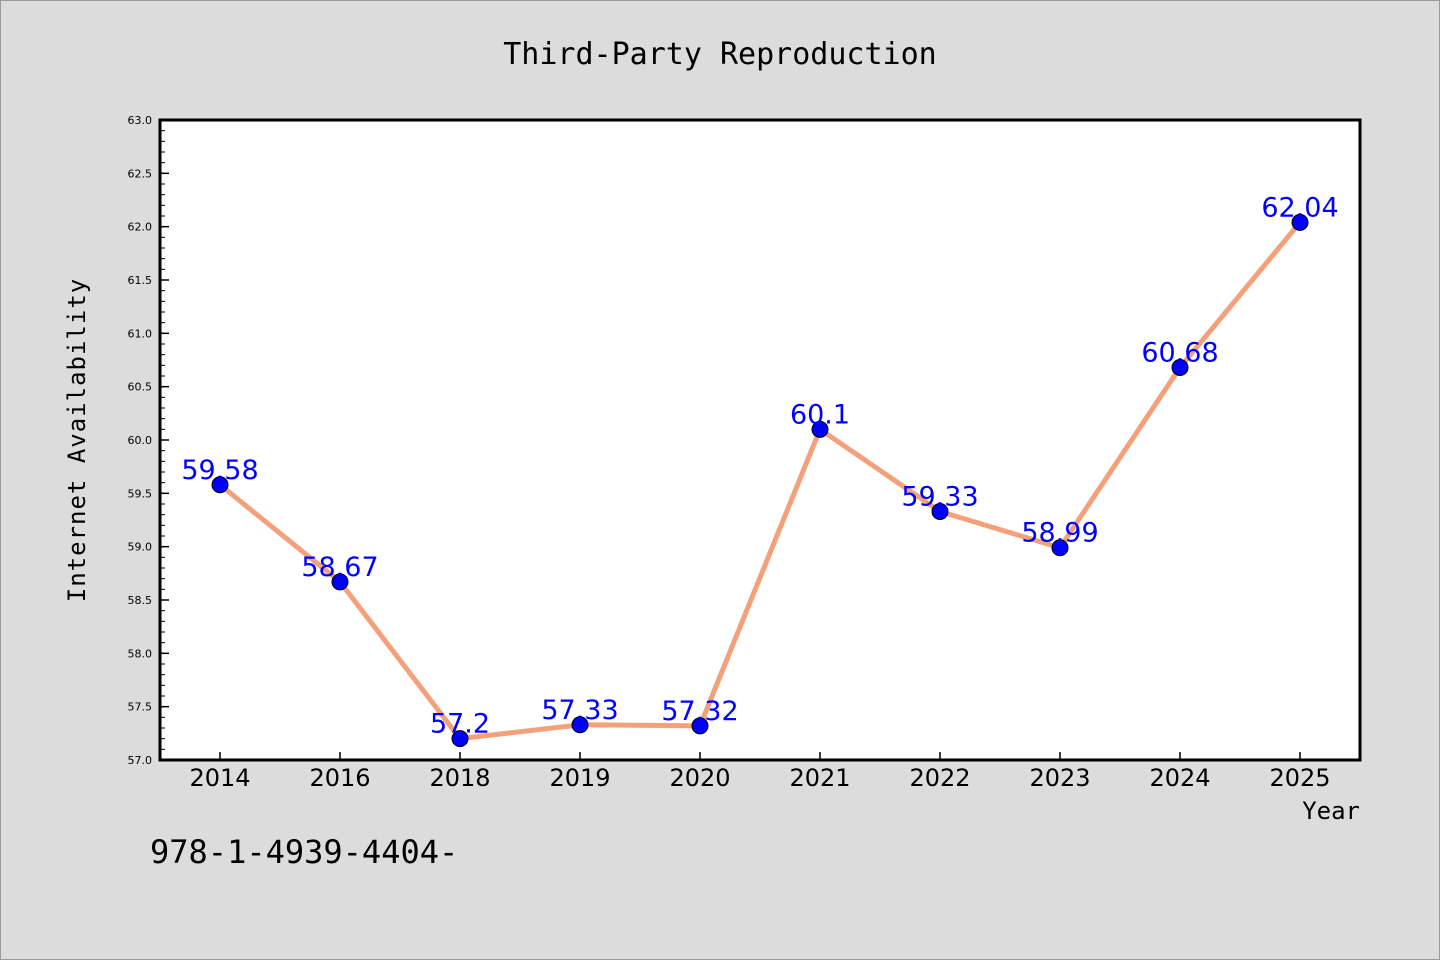 This screenshot has width=1440, height=960. I want to click on y-tick-label: 59.0, so click(140, 547).